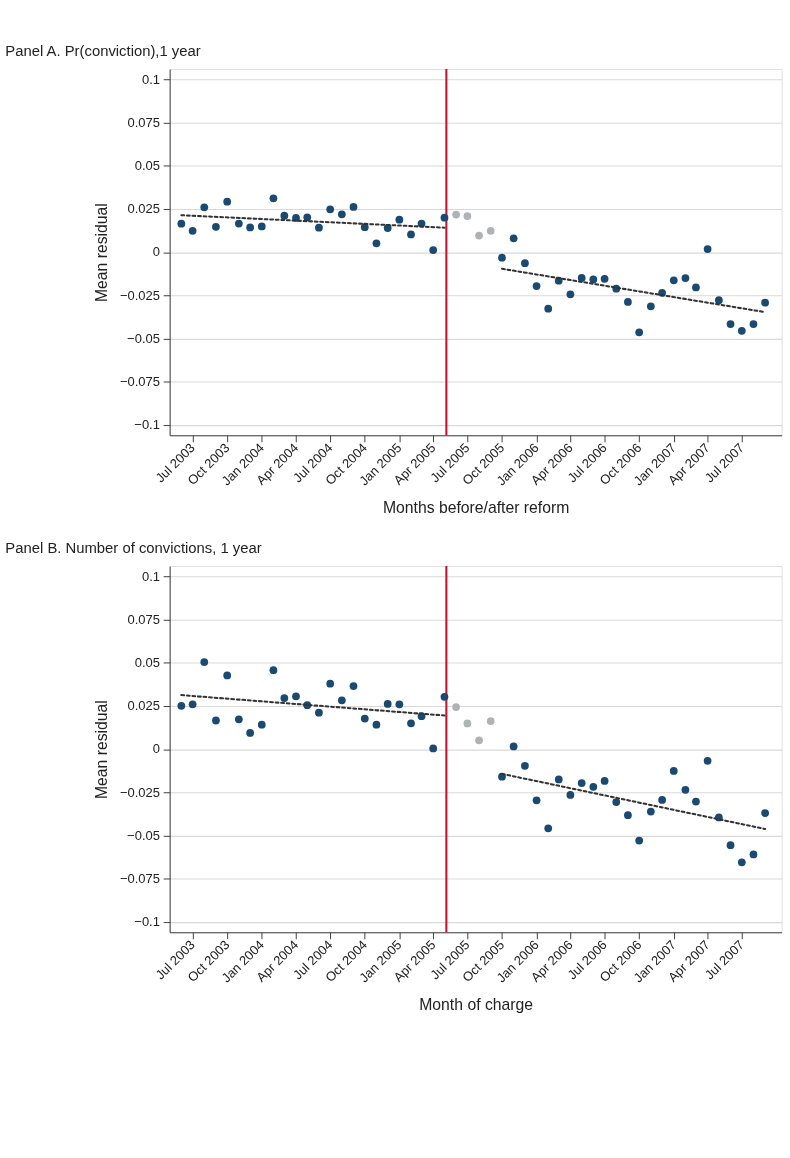  What do you see at coordinates (103, 50) in the screenshot?
I see `chart-title: Panel A. Pr(conviction),1 year` at bounding box center [103, 50].